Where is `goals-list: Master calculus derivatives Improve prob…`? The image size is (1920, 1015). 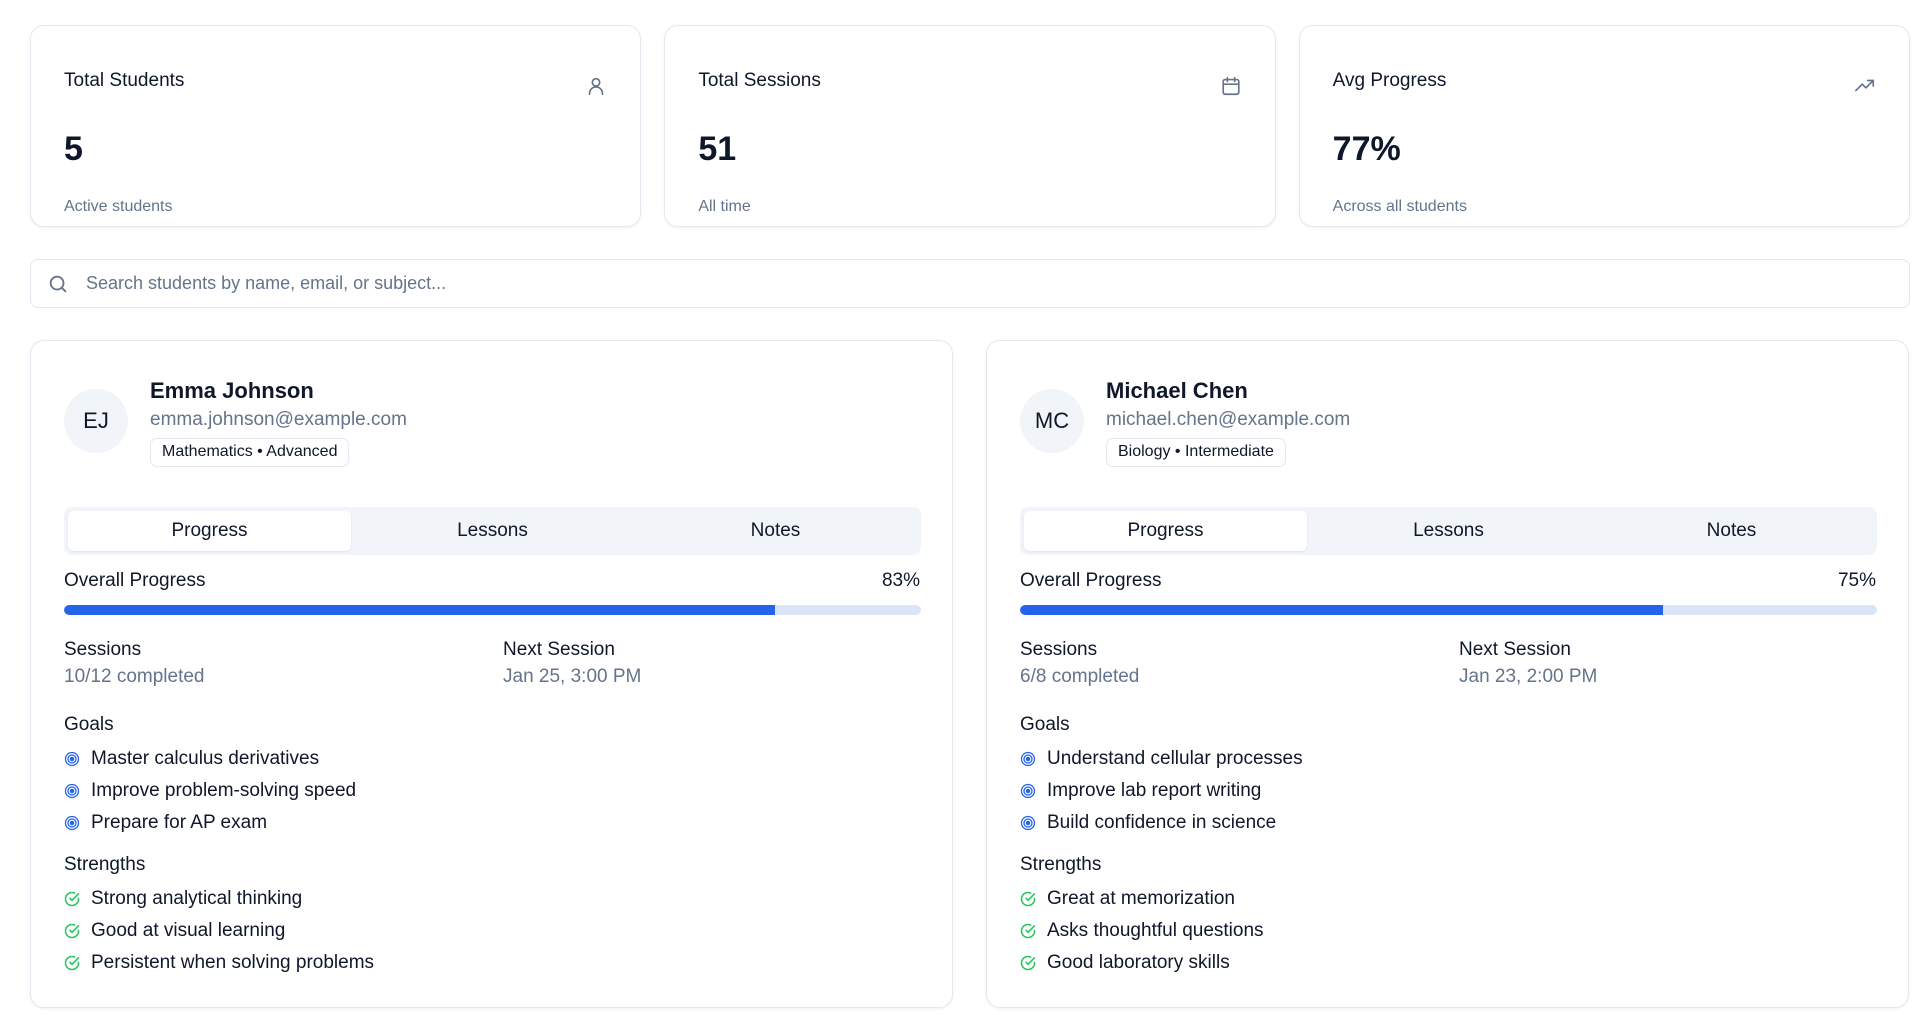 goals-list: Master calculus derivatives Improve prob… is located at coordinates (210, 791).